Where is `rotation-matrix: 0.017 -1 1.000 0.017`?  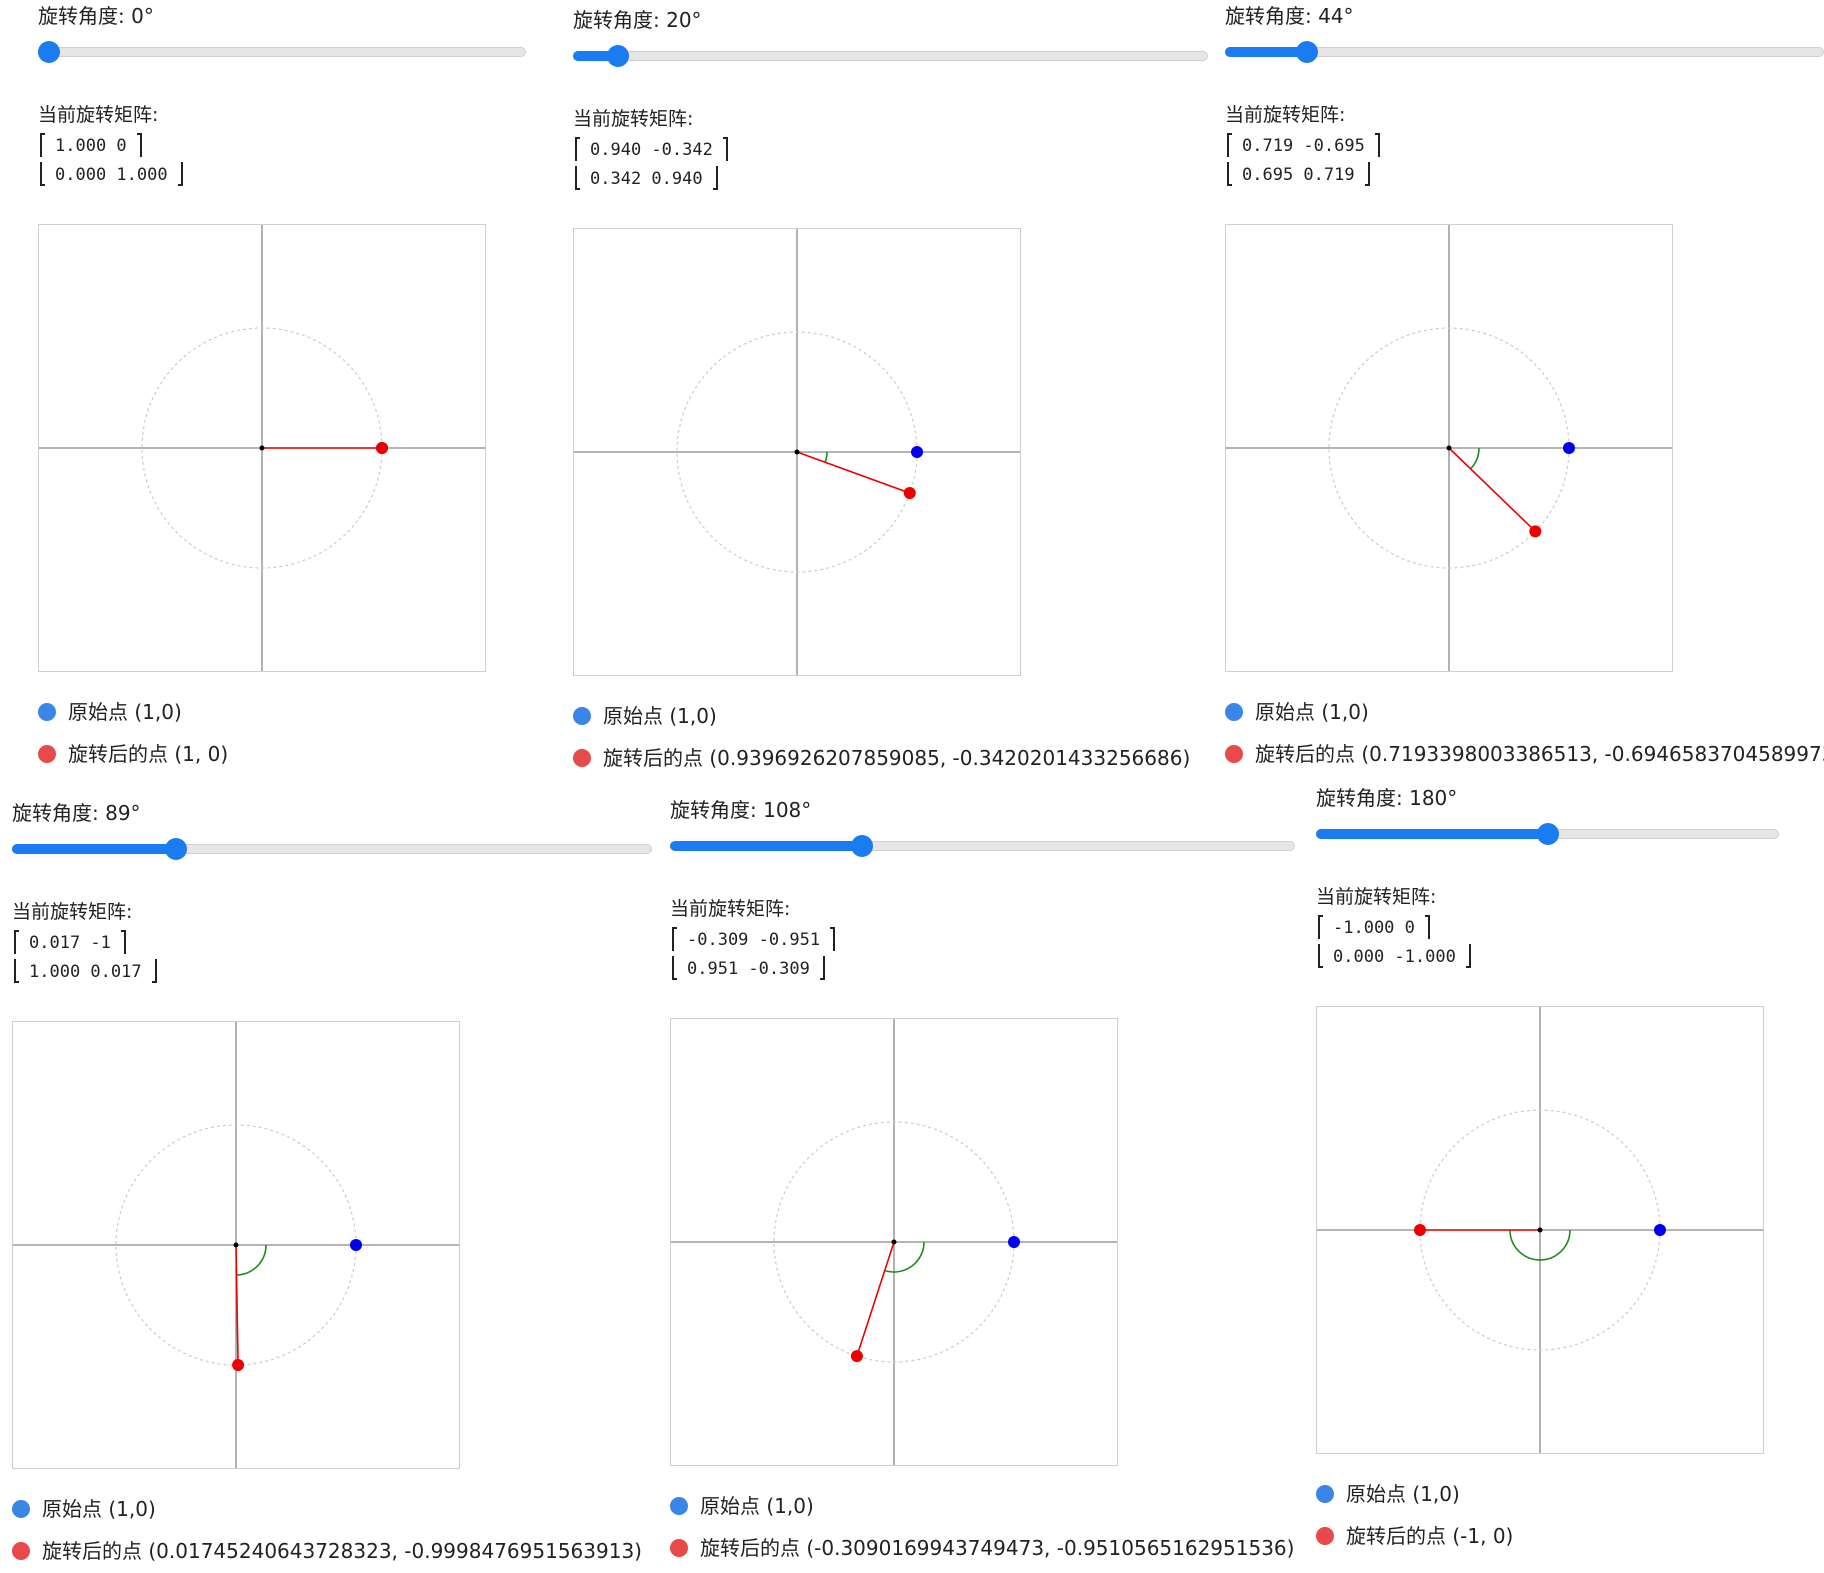 rotation-matrix: 0.017 -1 1.000 0.017 is located at coordinates (85, 958).